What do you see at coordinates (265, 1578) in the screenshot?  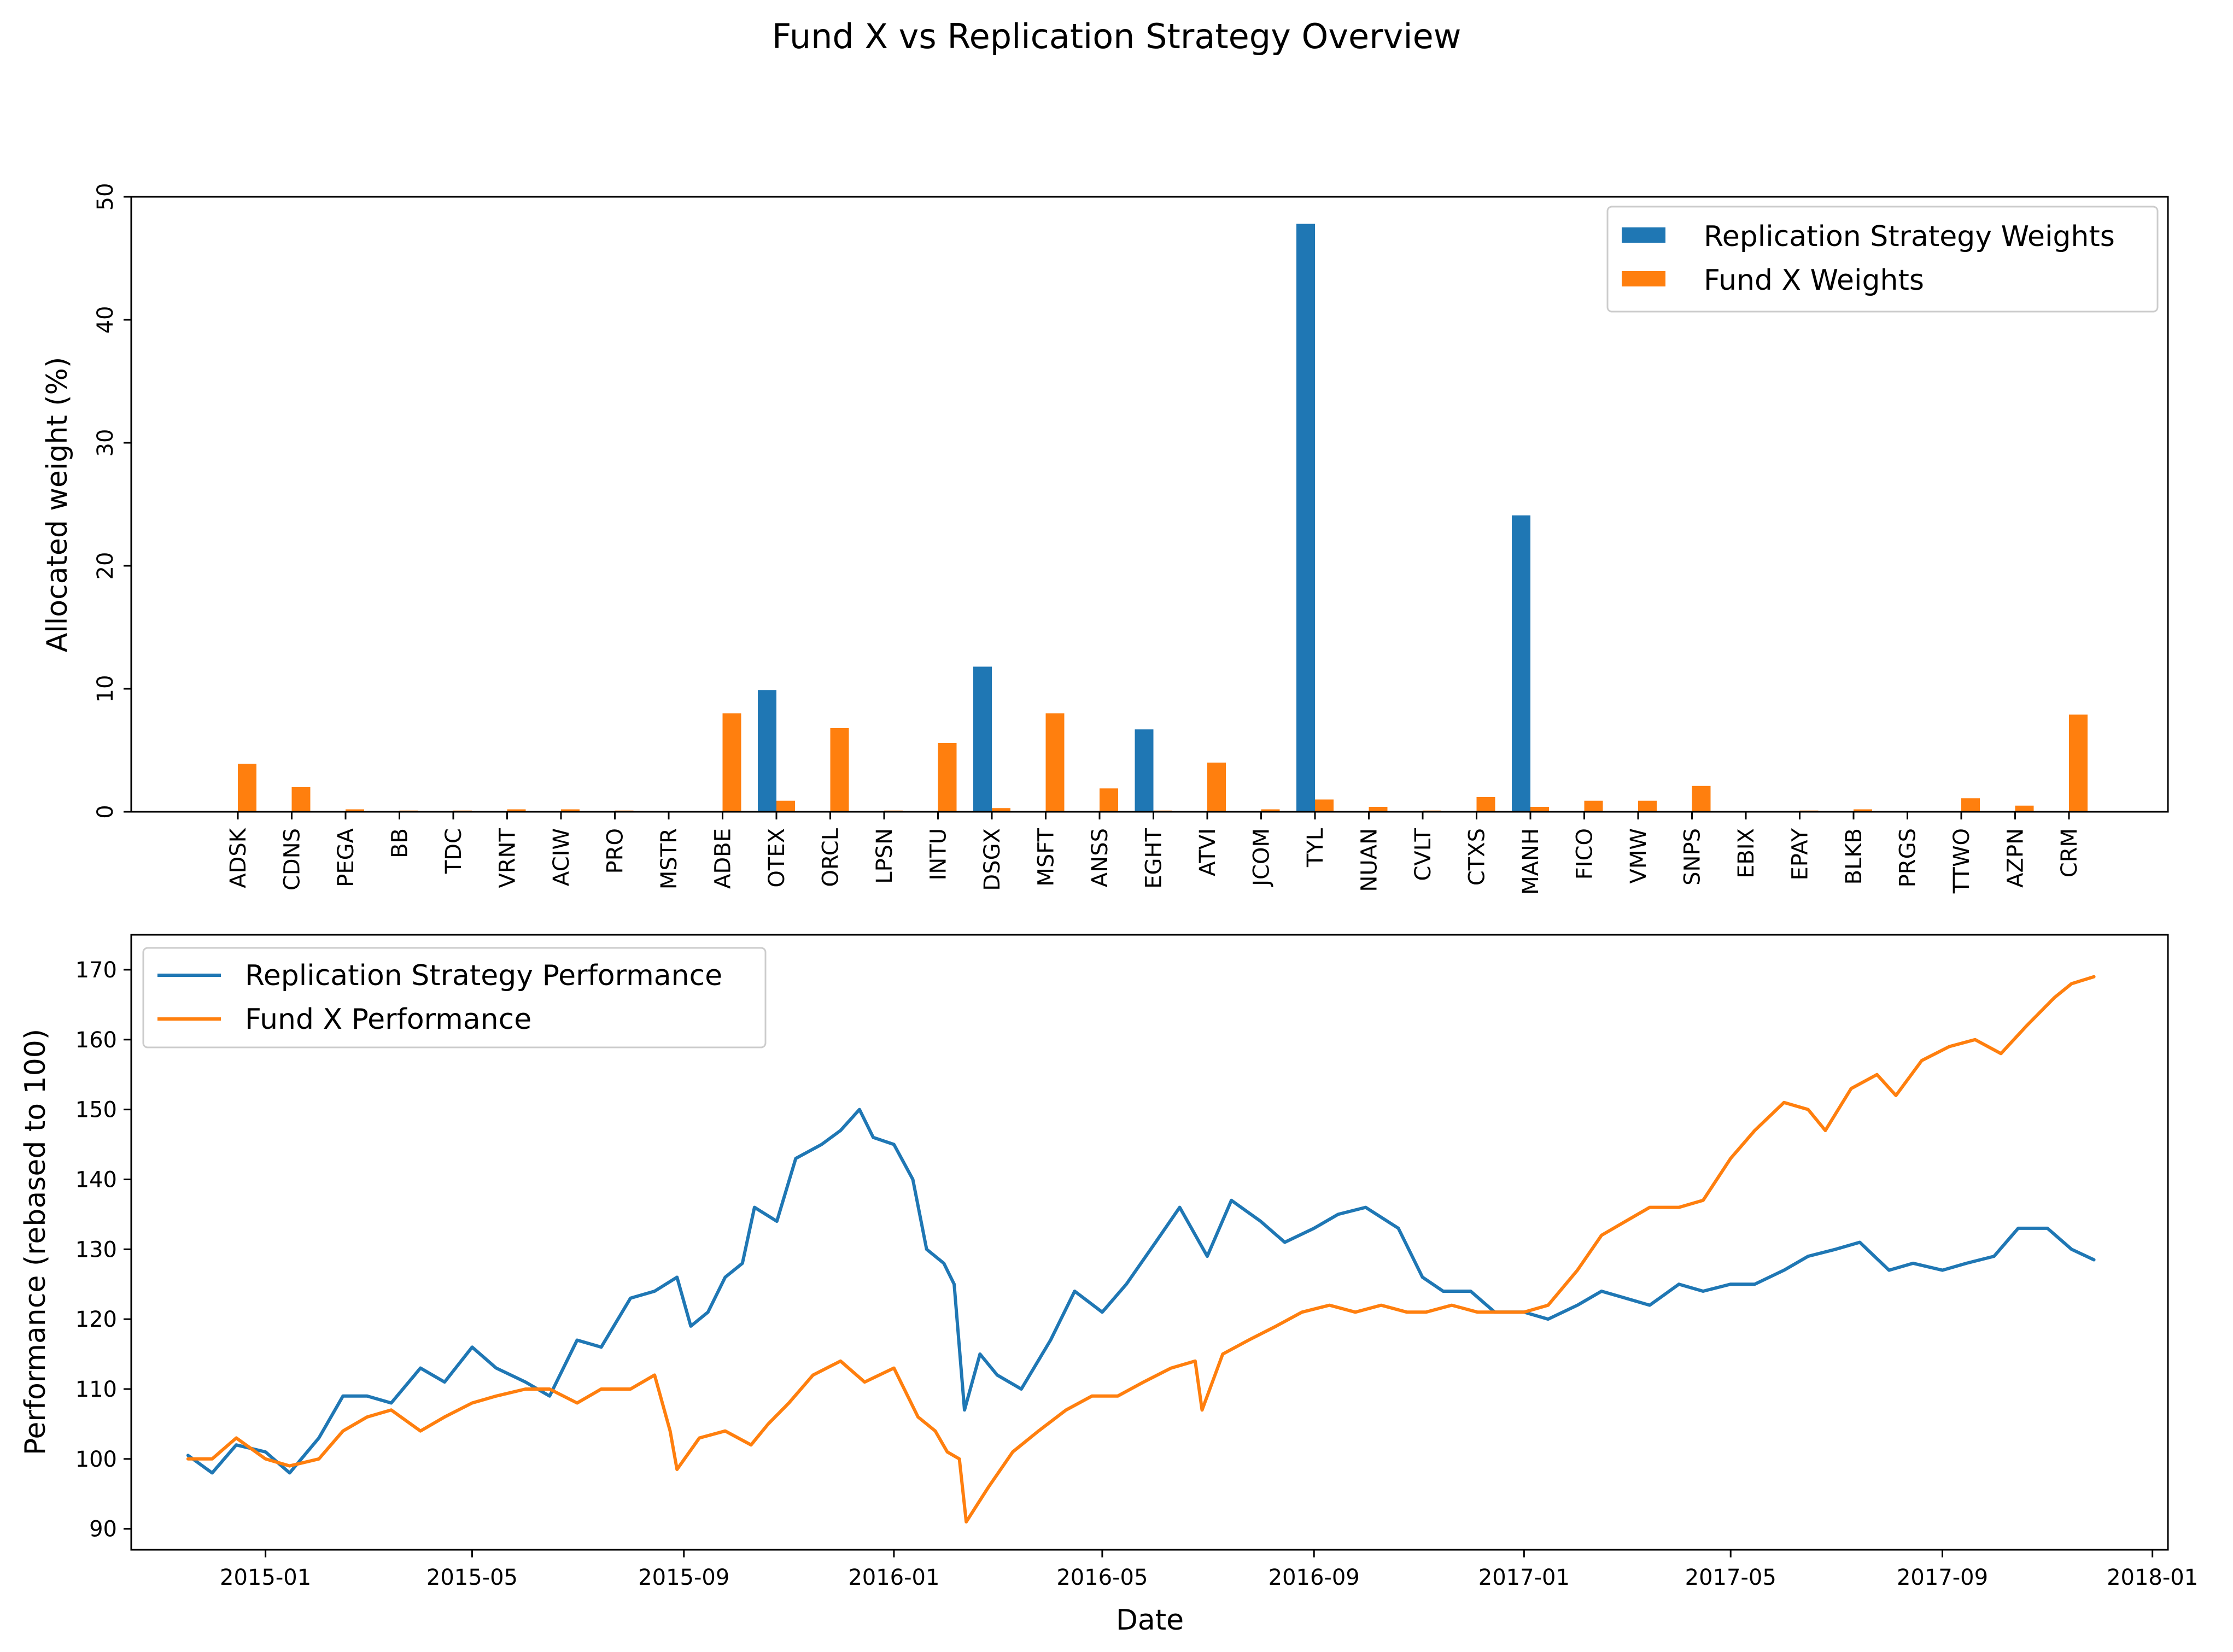 I see `line-x-tick-label: 2015-01` at bounding box center [265, 1578].